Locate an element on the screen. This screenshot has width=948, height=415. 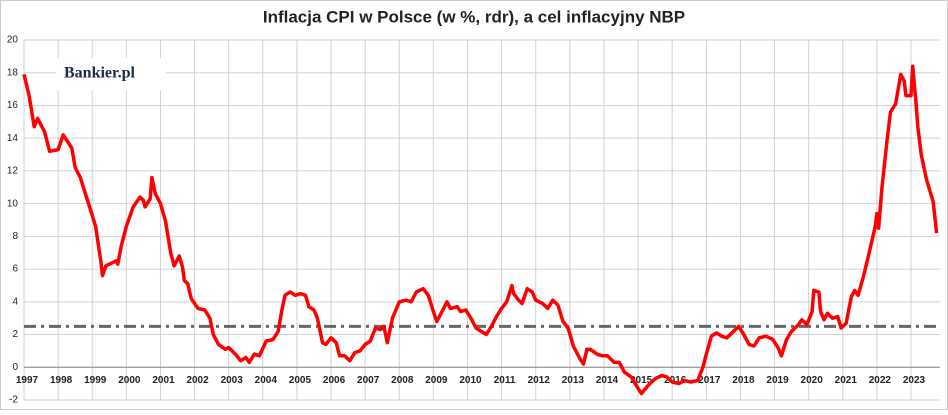
x-tick-label: 2005 is located at coordinates (300, 380).